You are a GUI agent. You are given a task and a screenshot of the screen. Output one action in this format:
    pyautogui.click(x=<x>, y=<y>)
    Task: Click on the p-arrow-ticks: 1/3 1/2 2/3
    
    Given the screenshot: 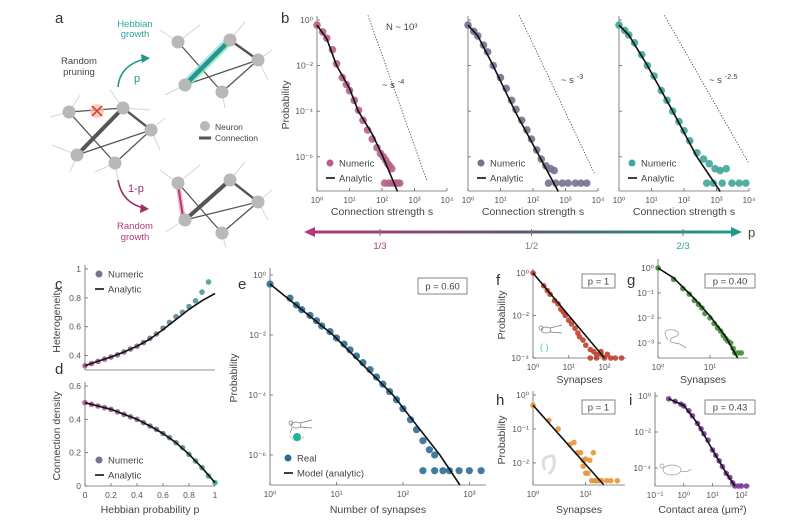 What is the action you would take?
    pyautogui.click(x=531, y=240)
    